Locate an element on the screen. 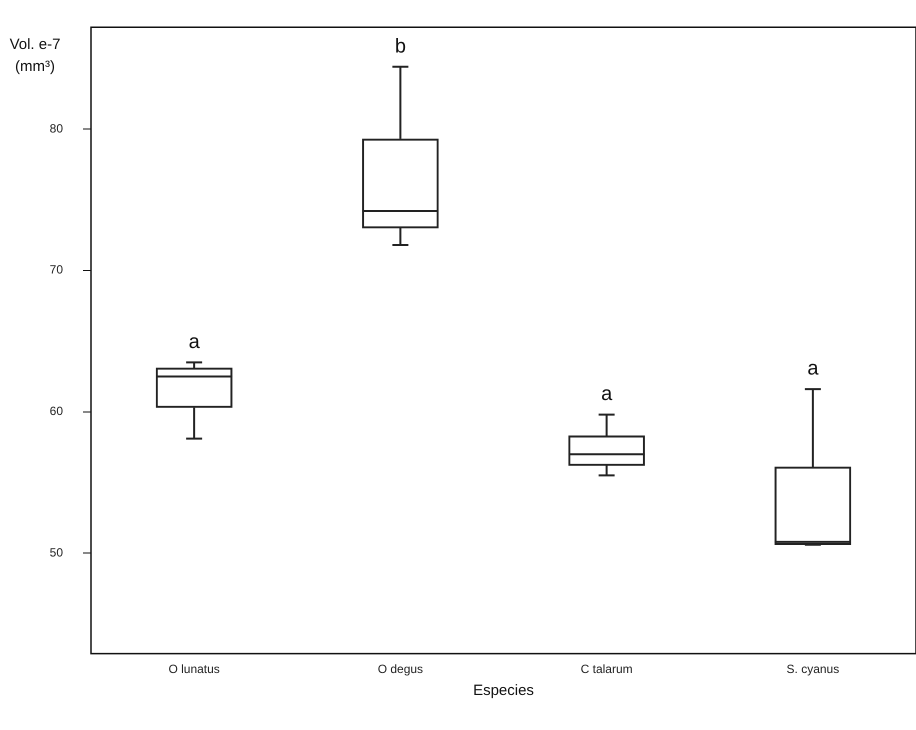 Image resolution: width=916 pixels, height=730 pixels. y-tick-label: 60 is located at coordinates (57, 411).